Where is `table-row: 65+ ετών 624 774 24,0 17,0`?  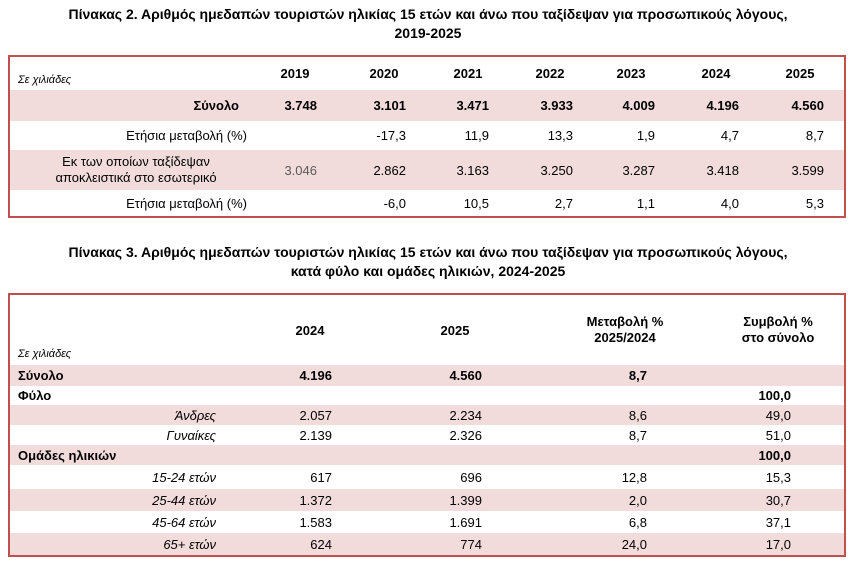
table-row: 65+ ετών 624 774 24,0 17,0 is located at coordinates (427, 544).